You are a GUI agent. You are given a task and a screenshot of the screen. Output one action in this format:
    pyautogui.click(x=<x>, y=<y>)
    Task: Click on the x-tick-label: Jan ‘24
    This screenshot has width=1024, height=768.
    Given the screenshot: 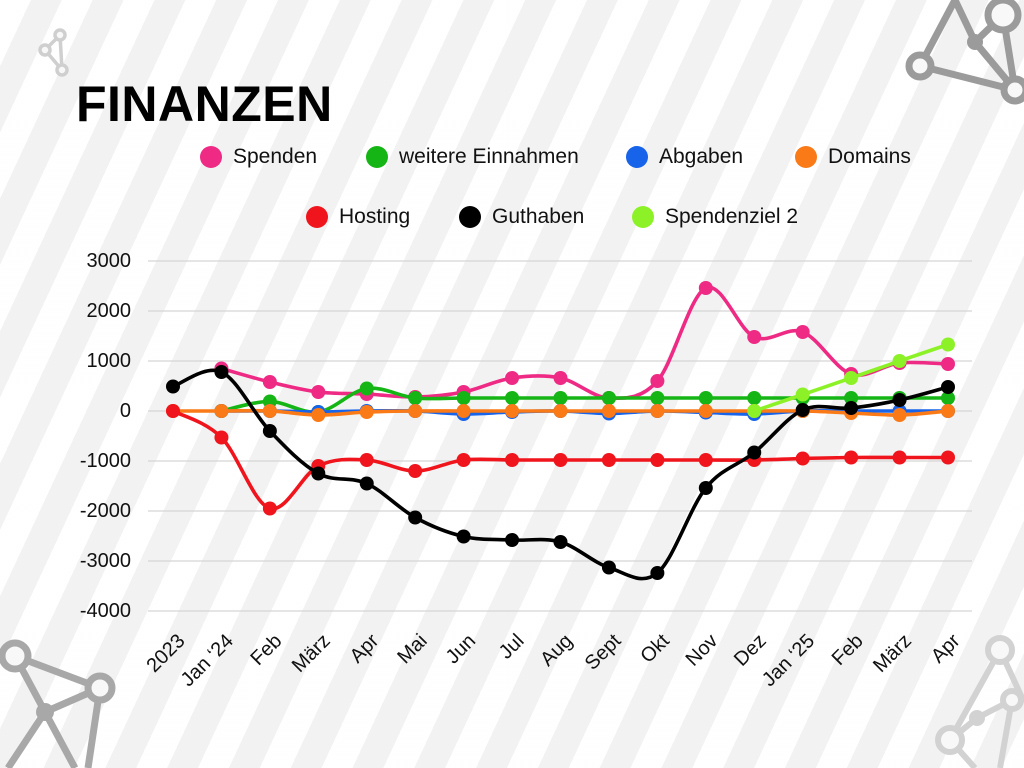 What is the action you would take?
    pyautogui.click(x=207, y=660)
    